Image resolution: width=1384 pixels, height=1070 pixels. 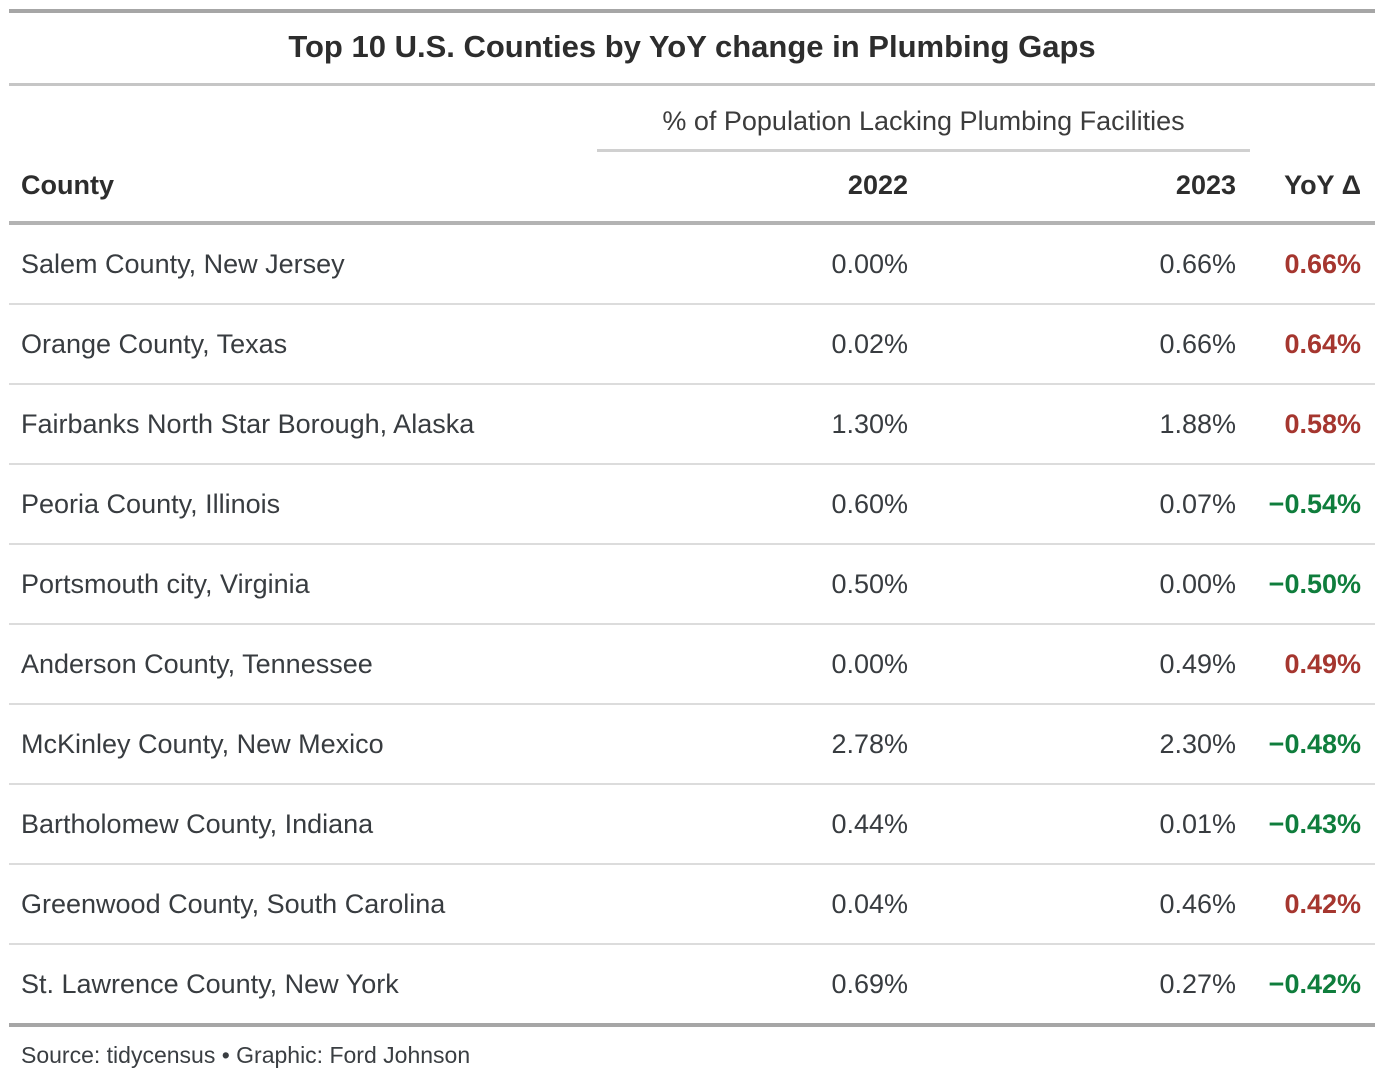 What do you see at coordinates (877, 185) in the screenshot?
I see `column-header-2022: 2022` at bounding box center [877, 185].